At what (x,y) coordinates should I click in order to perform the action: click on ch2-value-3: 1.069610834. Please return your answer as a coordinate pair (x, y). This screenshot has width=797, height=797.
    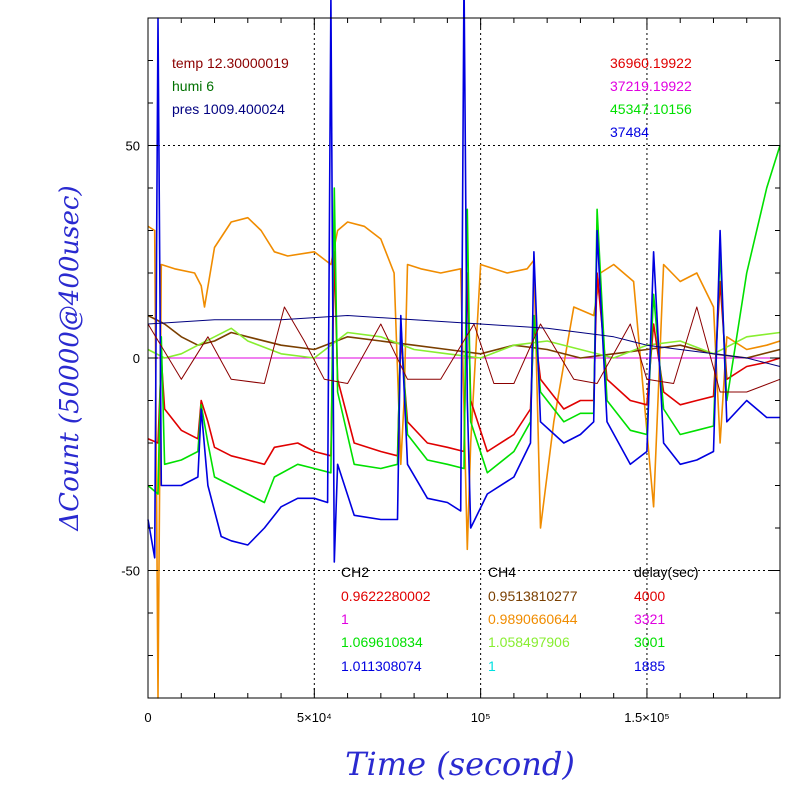
    Looking at the image, I should click on (382, 642).